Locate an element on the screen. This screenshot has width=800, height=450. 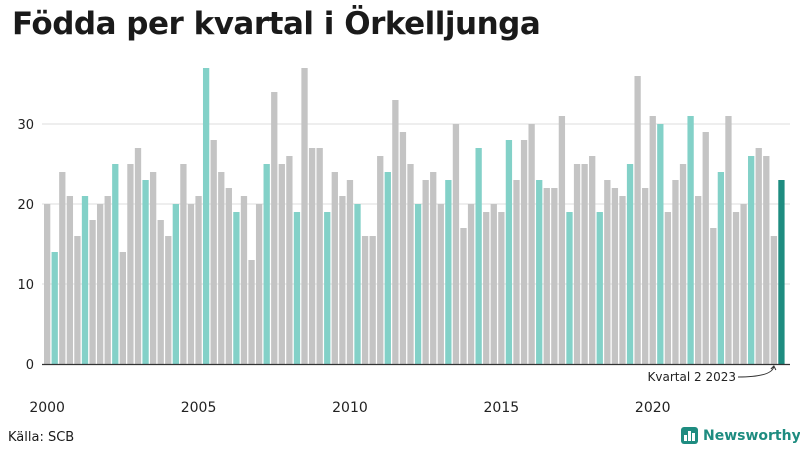
source-label: Källa: SCB is located at coordinates (41, 437).